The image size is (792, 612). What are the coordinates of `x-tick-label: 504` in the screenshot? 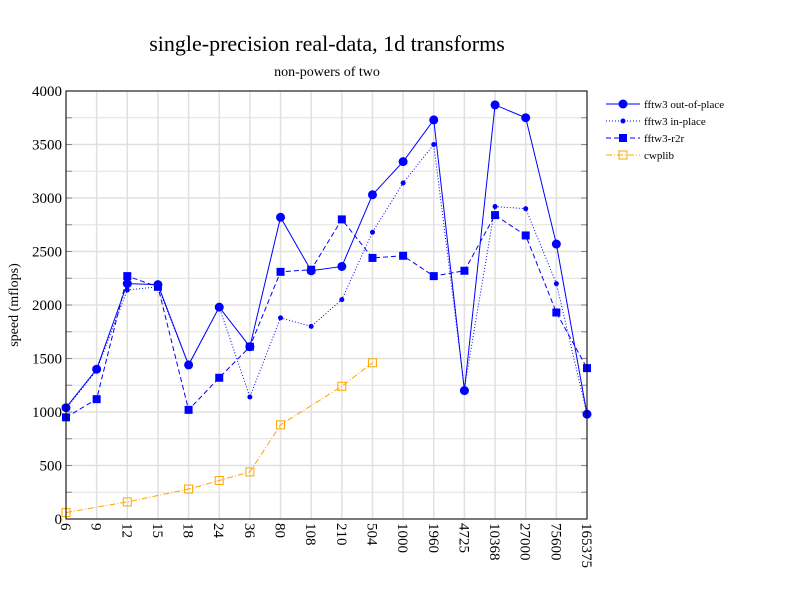 It's located at (371, 534).